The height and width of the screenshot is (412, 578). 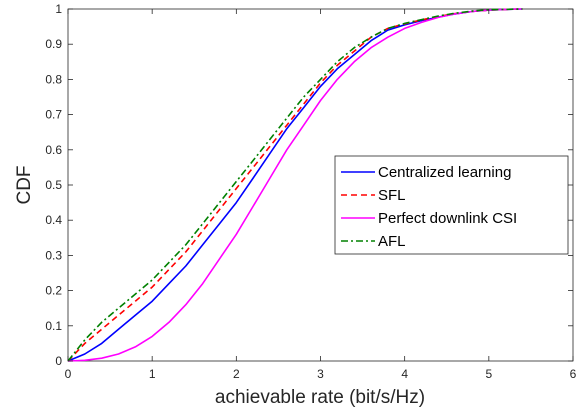 What do you see at coordinates (53, 291) in the screenshot?
I see `y-tick-label: 0.2` at bounding box center [53, 291].